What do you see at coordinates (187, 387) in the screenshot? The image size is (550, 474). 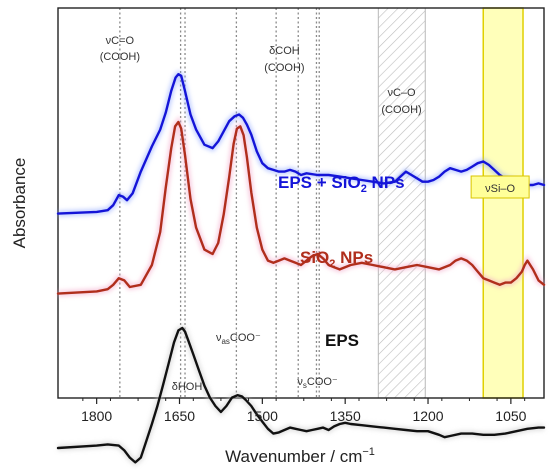 I see `annotation-dhoh: δHOH` at bounding box center [187, 387].